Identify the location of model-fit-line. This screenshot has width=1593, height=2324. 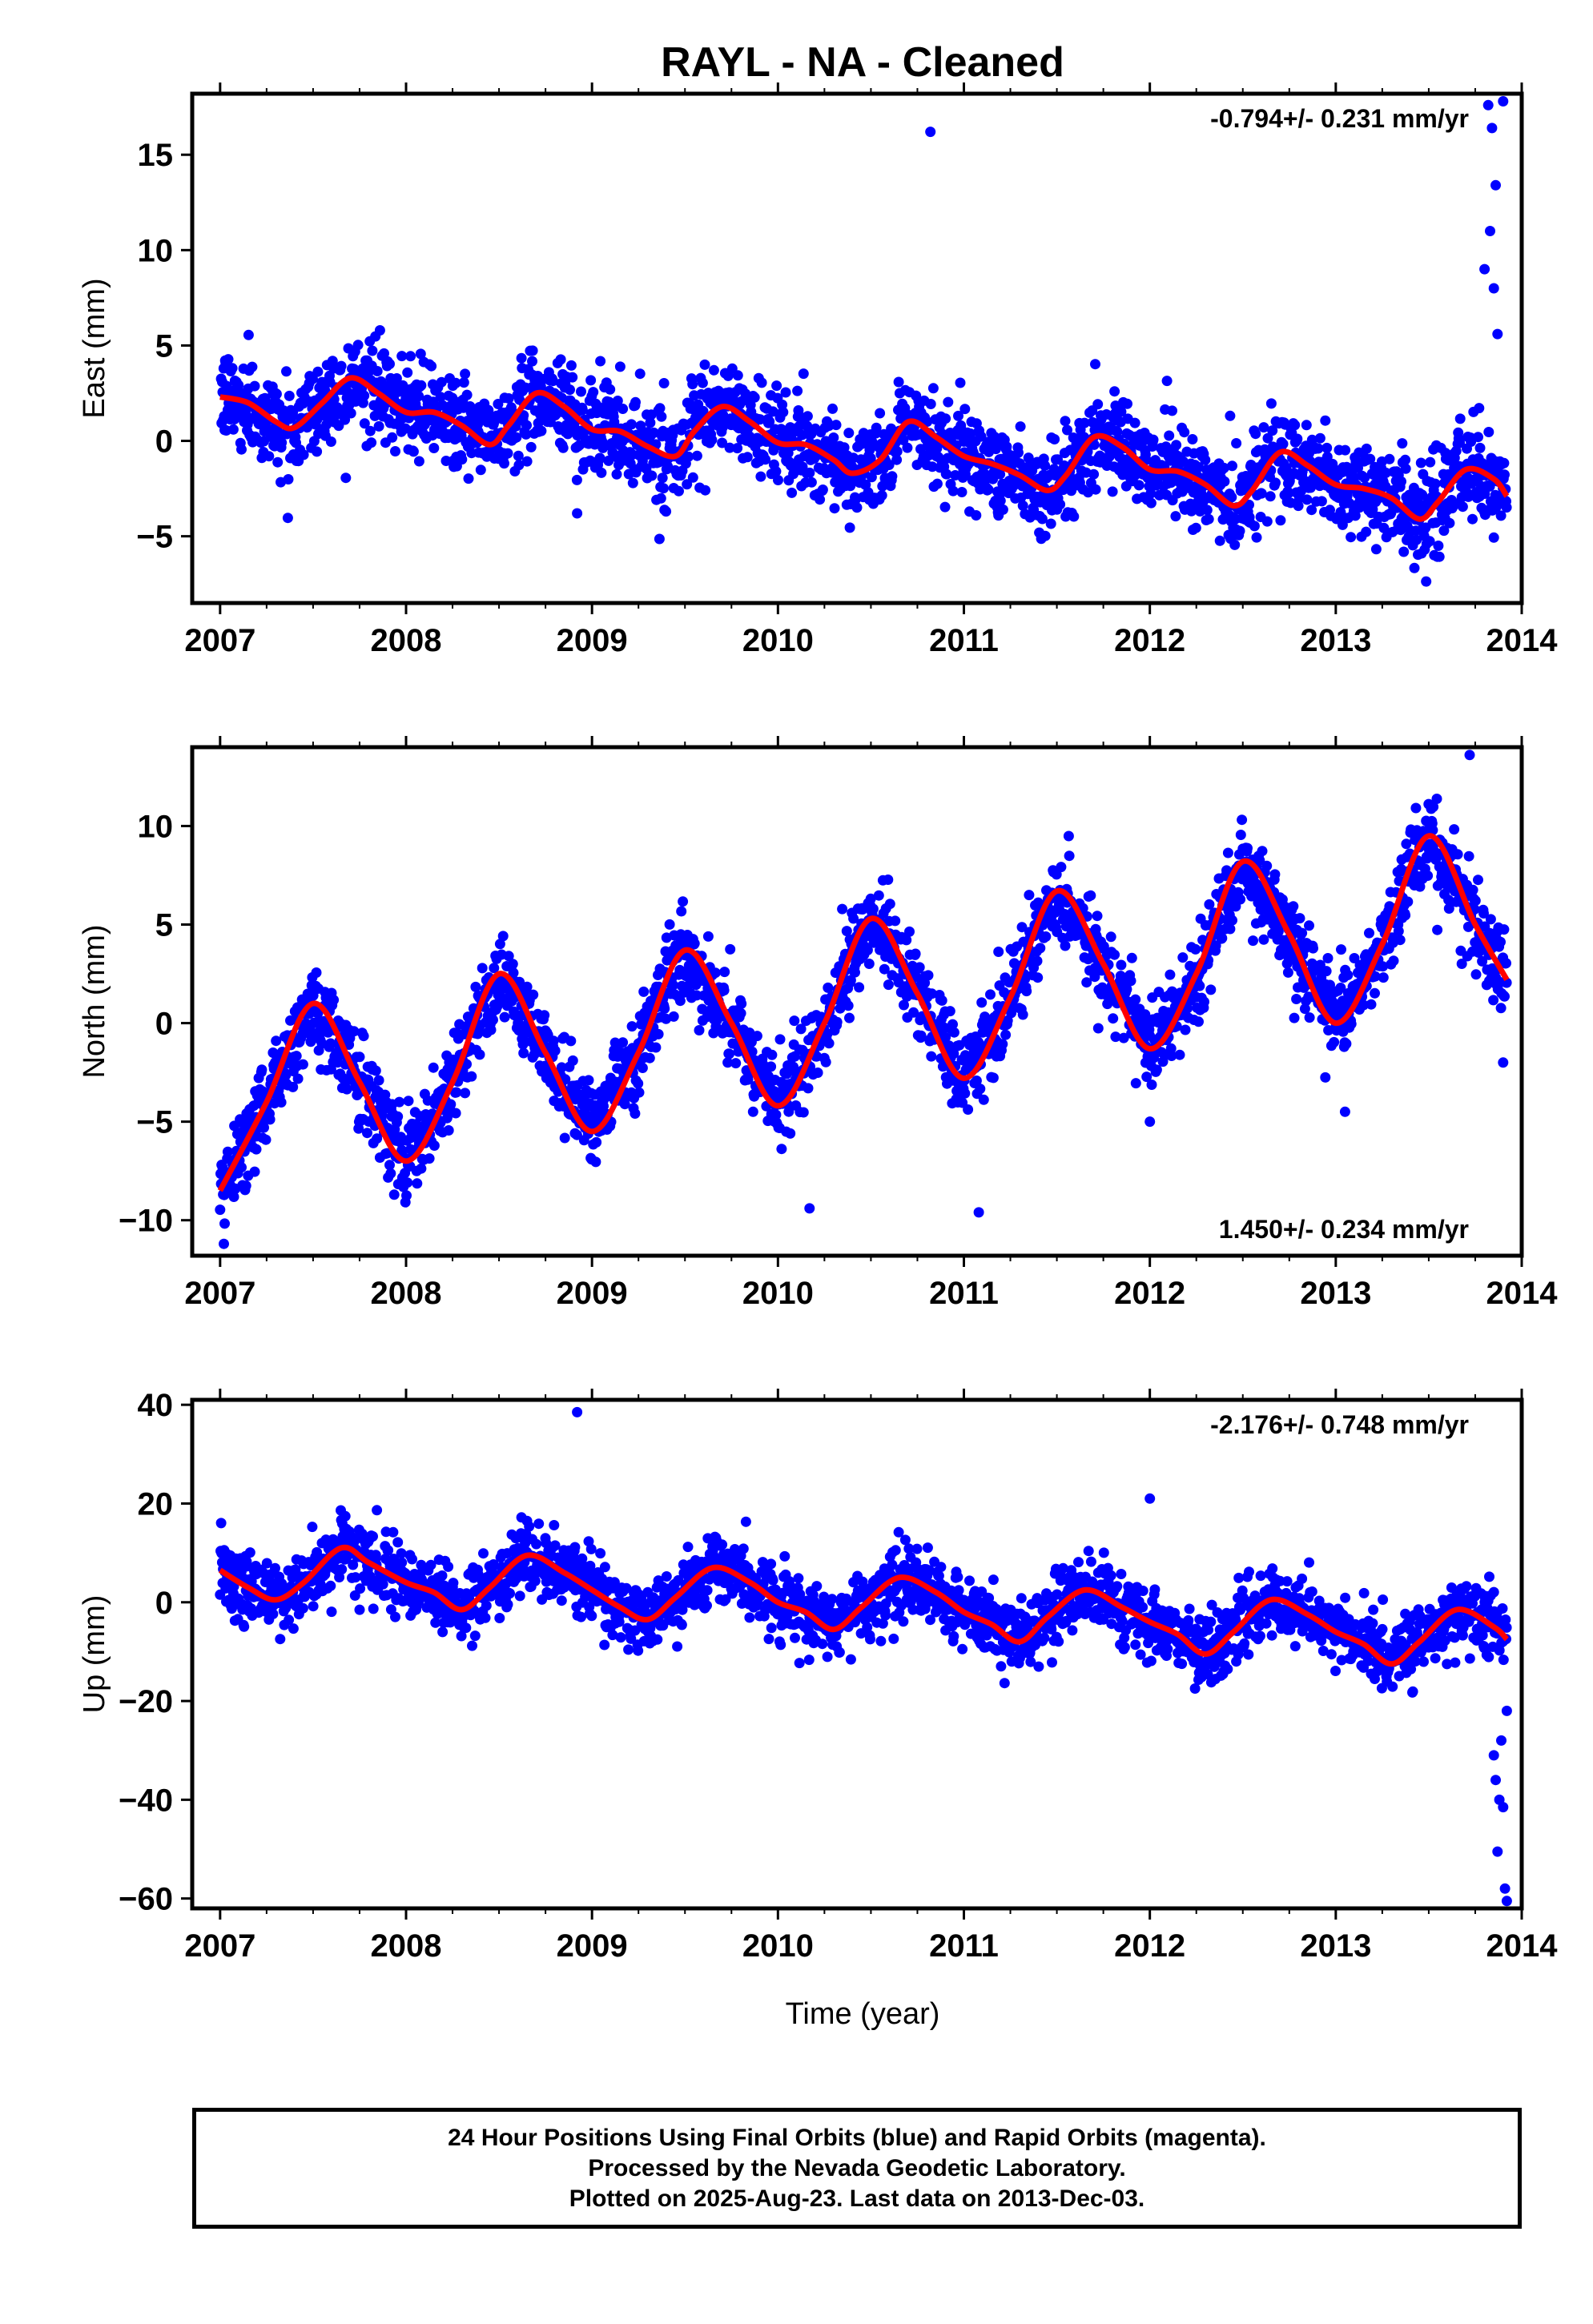
(863, 1013).